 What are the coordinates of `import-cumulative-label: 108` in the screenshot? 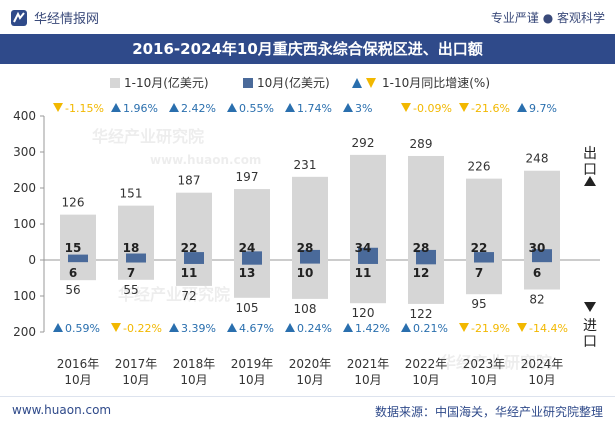 It's located at (305, 309).